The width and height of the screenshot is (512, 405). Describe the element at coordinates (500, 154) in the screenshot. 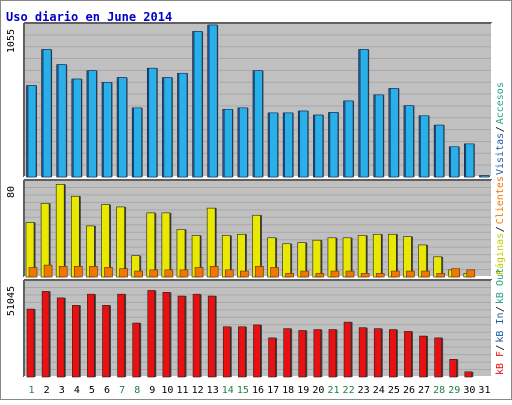

I see `right-label-1-1: Visitas` at that location.